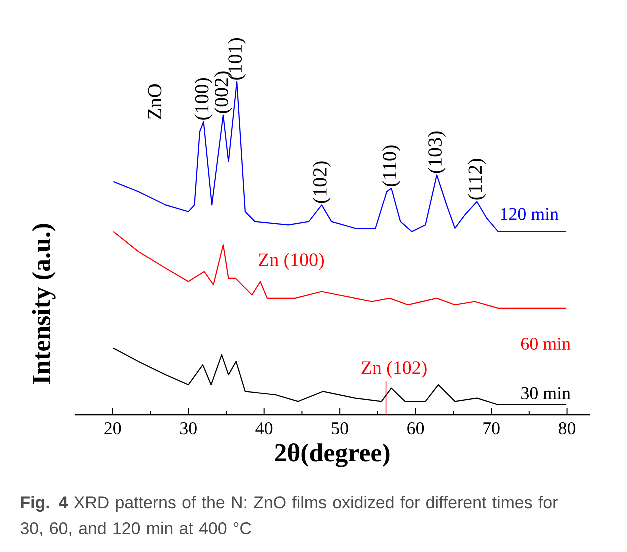 Image resolution: width=627 pixels, height=552 pixels. I want to click on annotation: (110), so click(391, 166).